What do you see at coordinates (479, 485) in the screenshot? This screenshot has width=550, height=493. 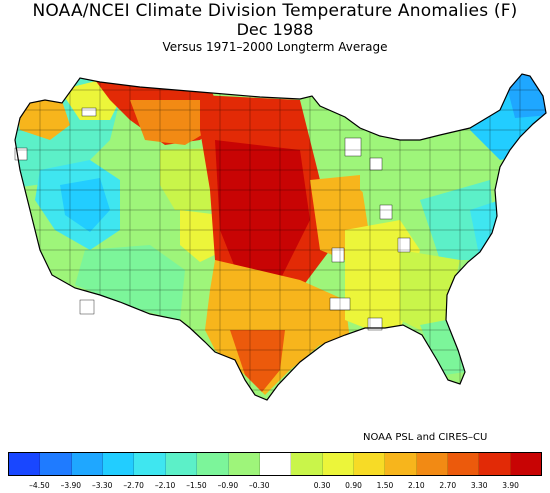 I see `color-scale-tick-label: 3.30` at bounding box center [479, 485].